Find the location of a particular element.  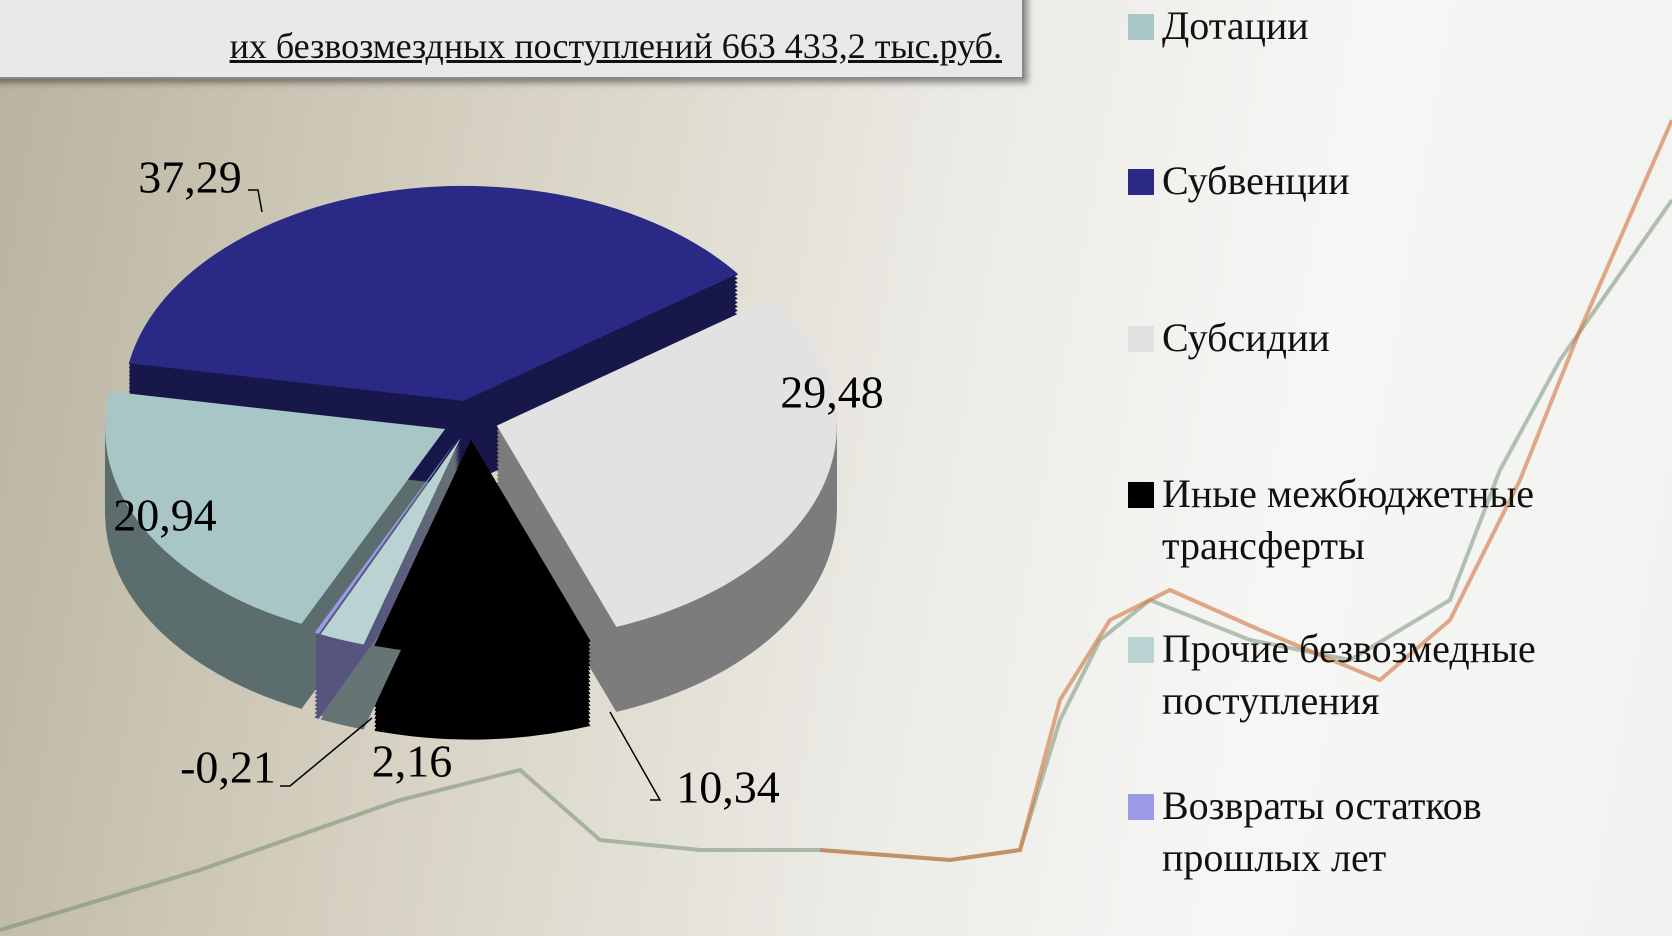

legend-item: Иные межбюджетные трансферты is located at coordinates (1338, 520).